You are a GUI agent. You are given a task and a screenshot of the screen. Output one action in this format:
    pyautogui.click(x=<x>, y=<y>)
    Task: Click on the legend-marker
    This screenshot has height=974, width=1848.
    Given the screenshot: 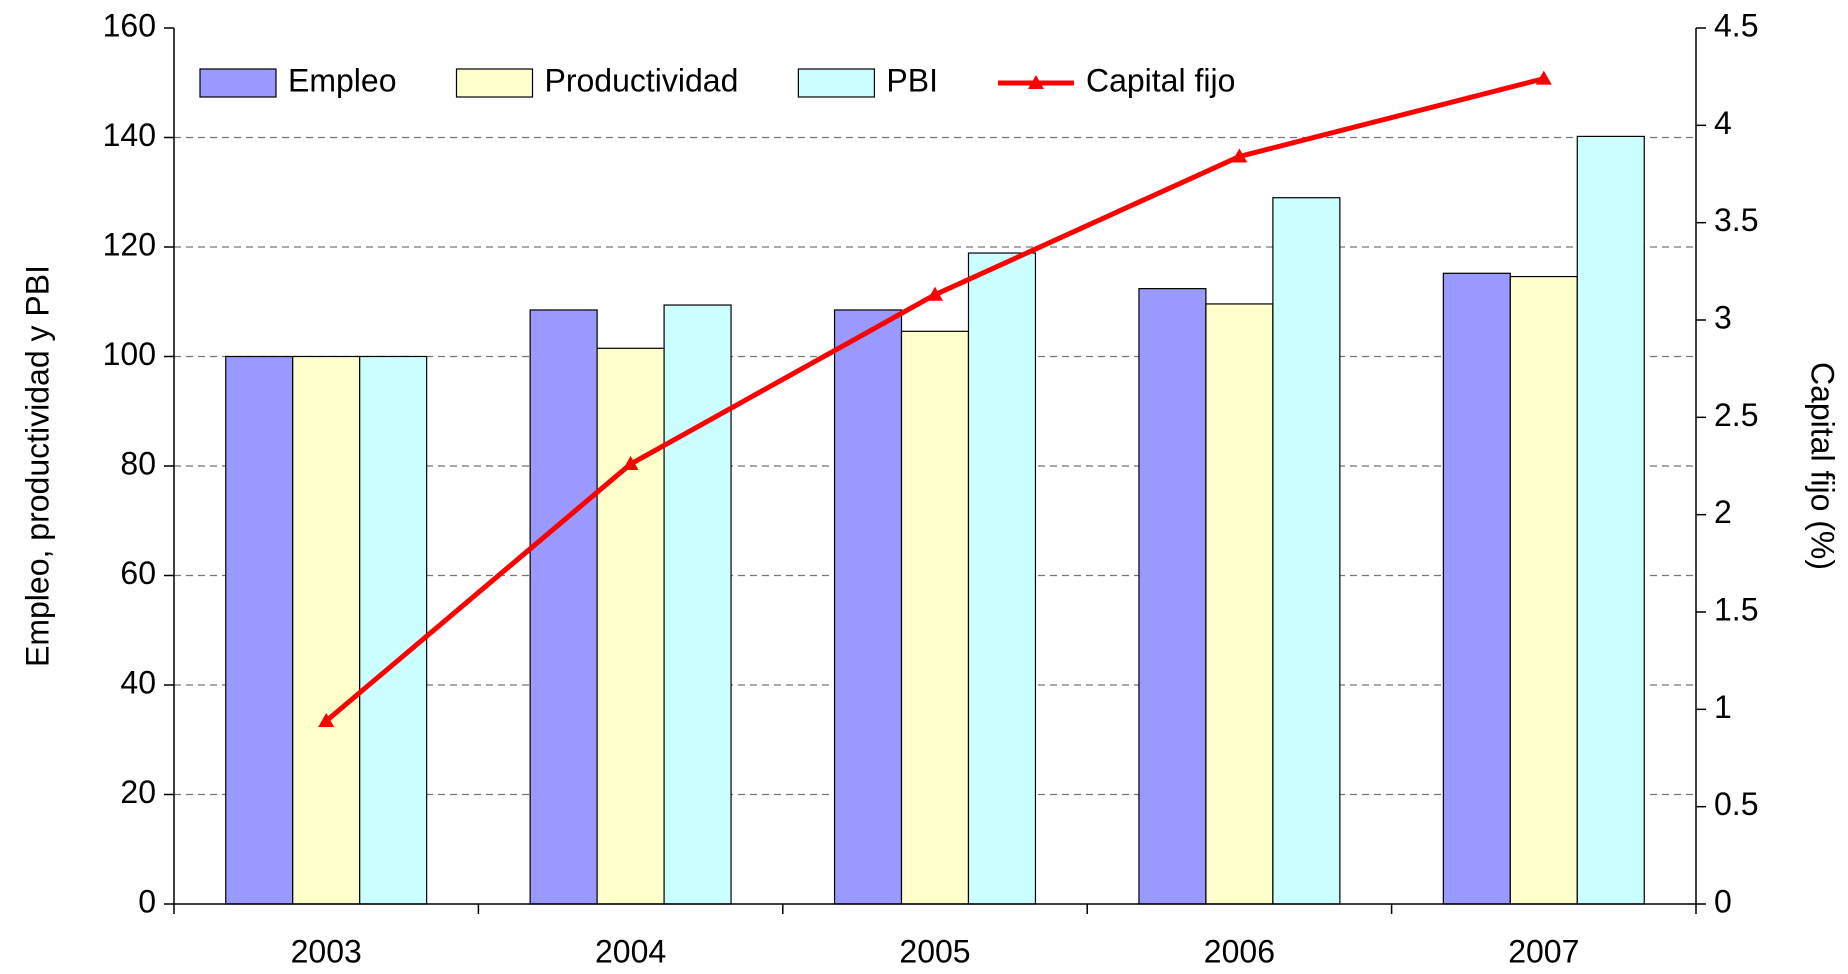 What is the action you would take?
    pyautogui.click(x=1035, y=82)
    